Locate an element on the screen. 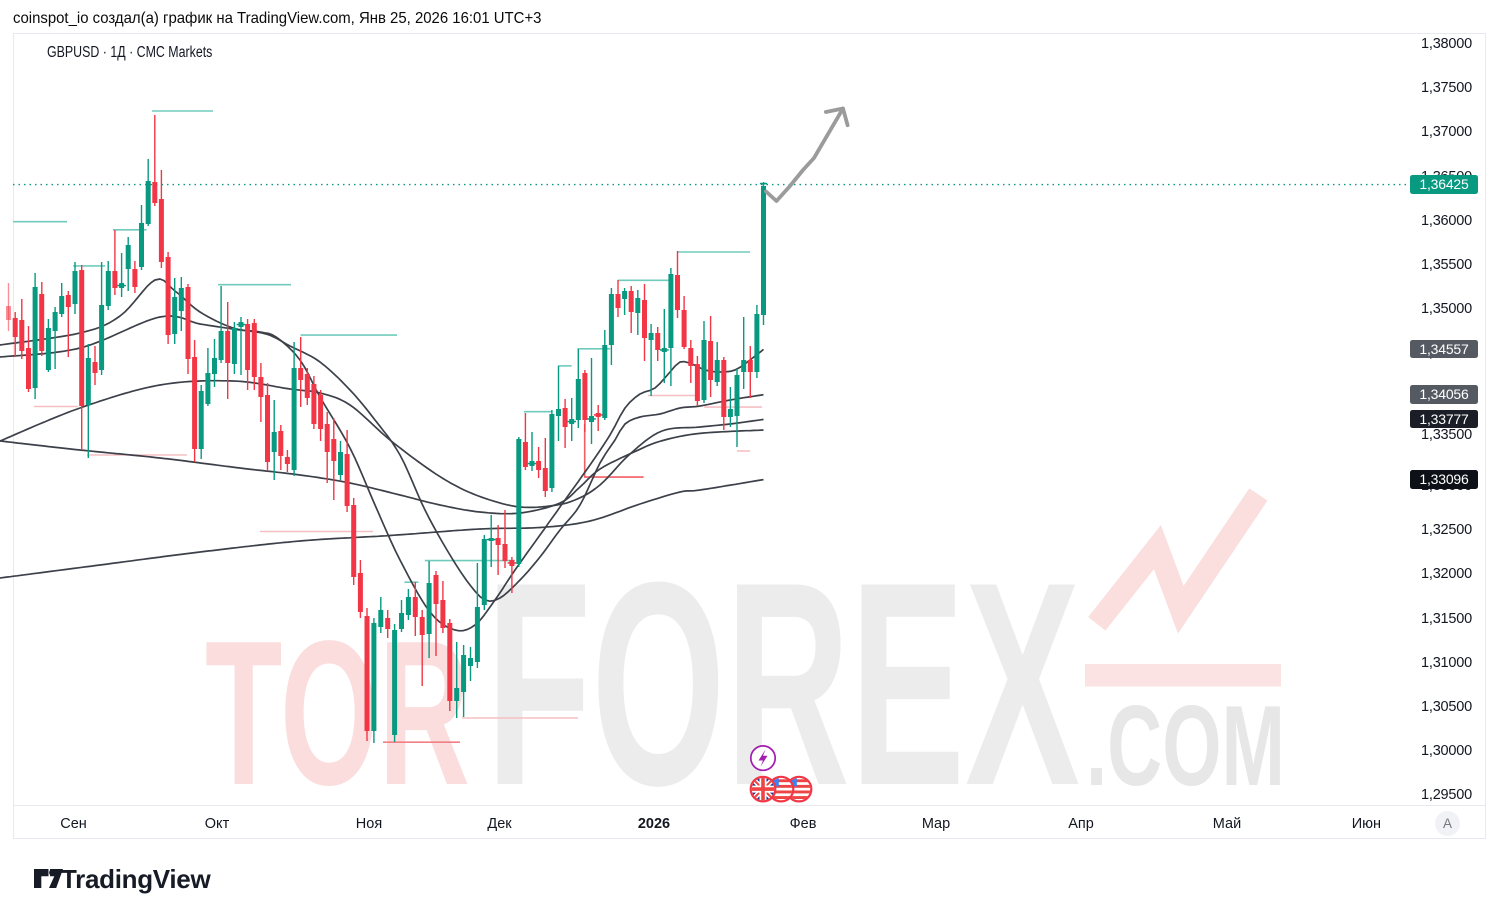 The height and width of the screenshot is (916, 1499). svg-text: TOR is located at coordinates (337, 713).